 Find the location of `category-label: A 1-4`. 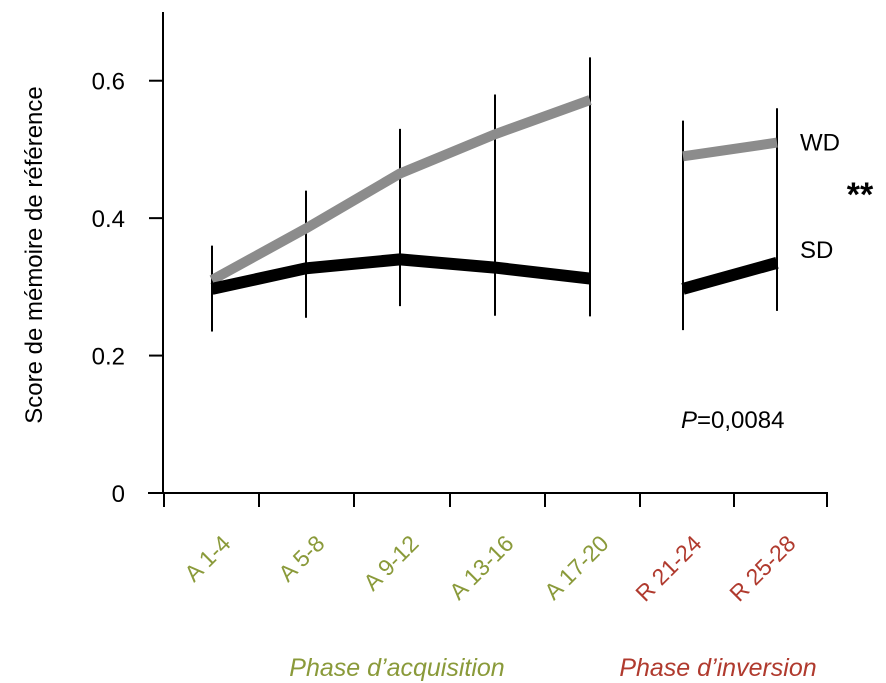

category-label: A 1-4 is located at coordinates (207, 558).